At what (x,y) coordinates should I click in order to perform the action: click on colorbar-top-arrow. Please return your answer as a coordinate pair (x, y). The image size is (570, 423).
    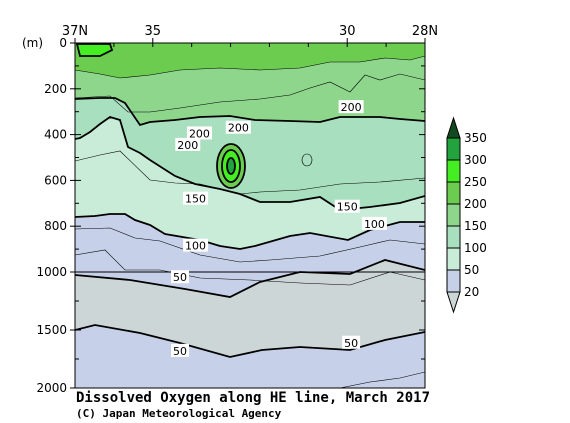
    Looking at the image, I should click on (453, 127).